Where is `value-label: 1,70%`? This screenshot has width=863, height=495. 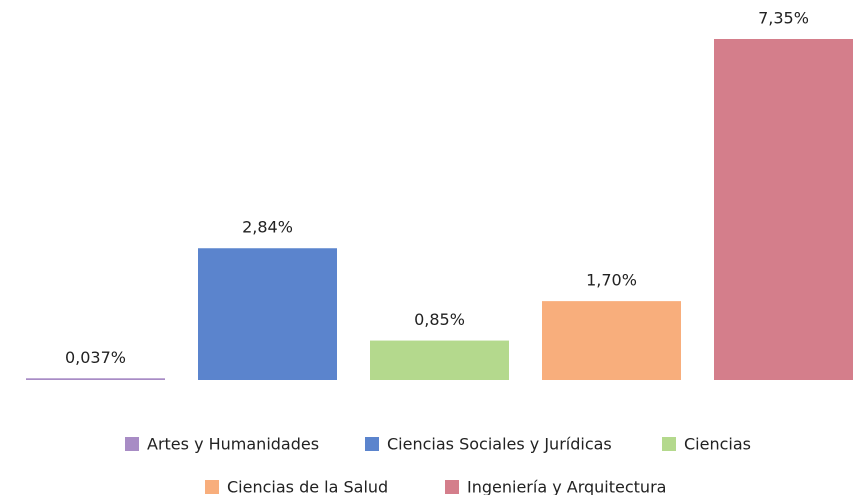
value-label: 1,70% is located at coordinates (611, 280).